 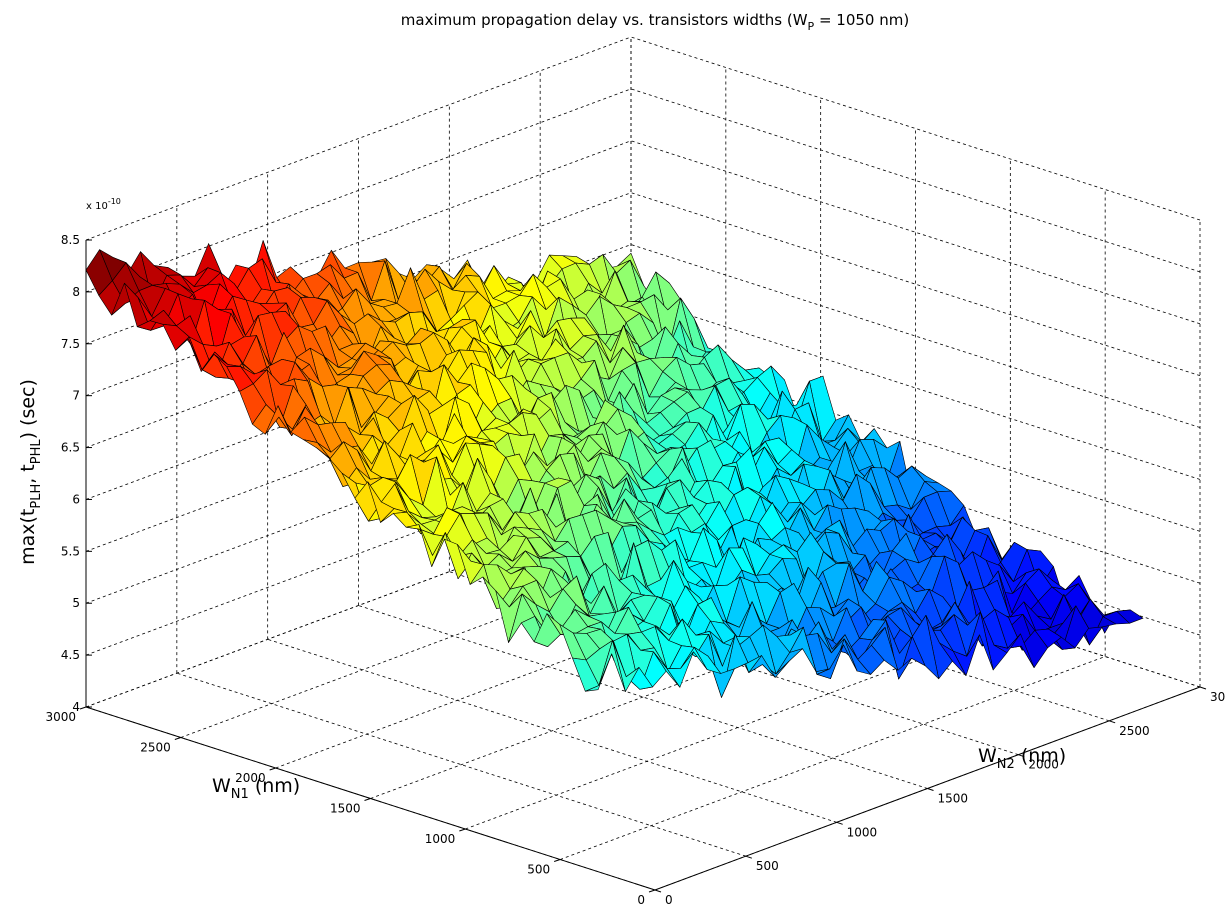 I want to click on z-exponent-base: x 10, so click(x=97, y=206).